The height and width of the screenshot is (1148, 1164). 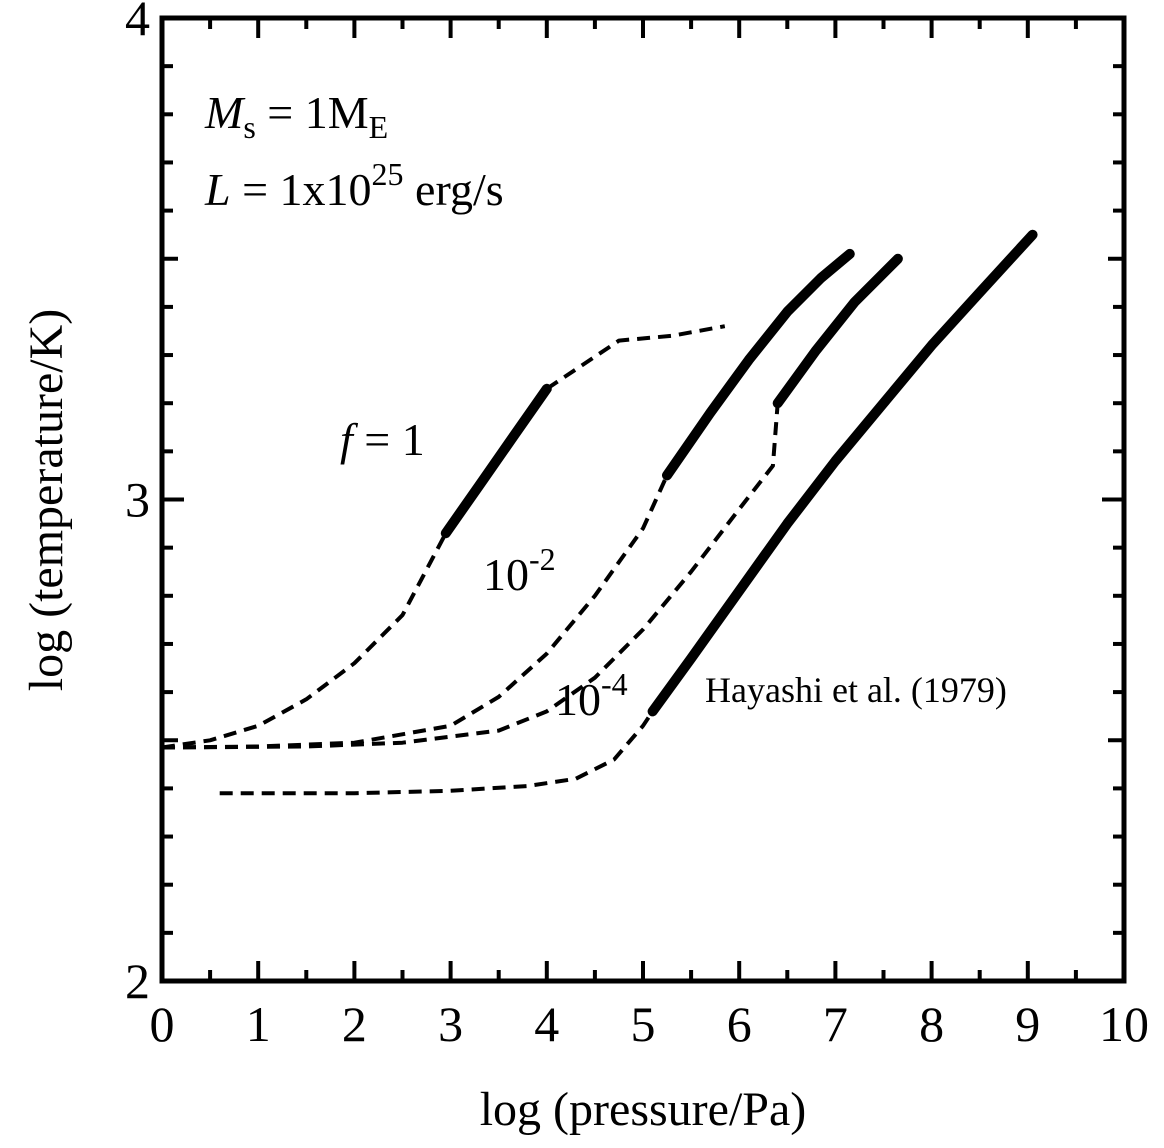 I want to click on y-axis-title: log (temperature/K), so click(x=46, y=500).